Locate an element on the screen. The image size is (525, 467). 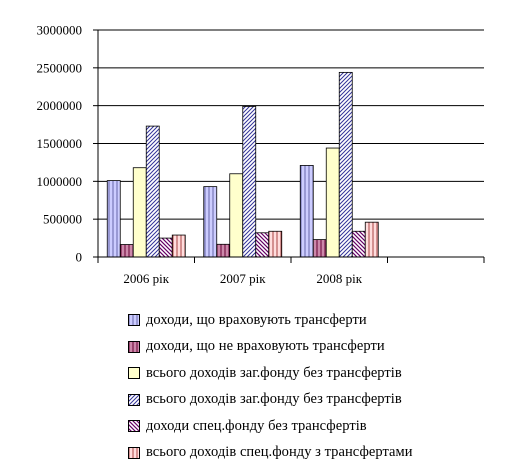
x-category-label: 2006 рік is located at coordinates (146, 278).